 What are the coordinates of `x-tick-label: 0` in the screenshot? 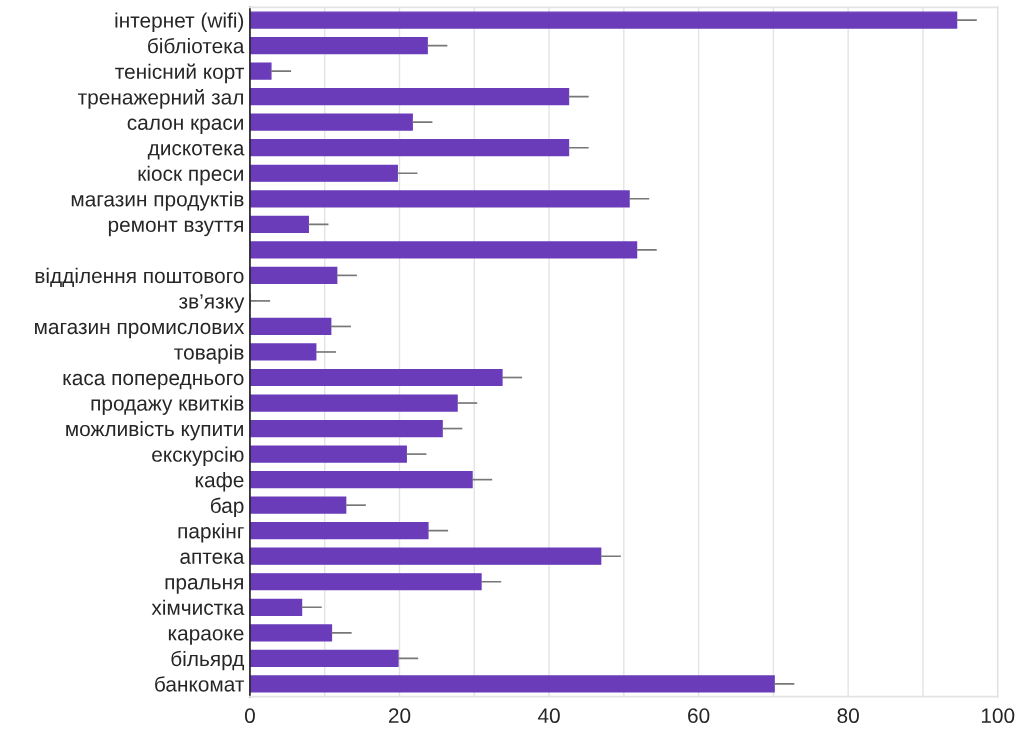 It's located at (249, 716).